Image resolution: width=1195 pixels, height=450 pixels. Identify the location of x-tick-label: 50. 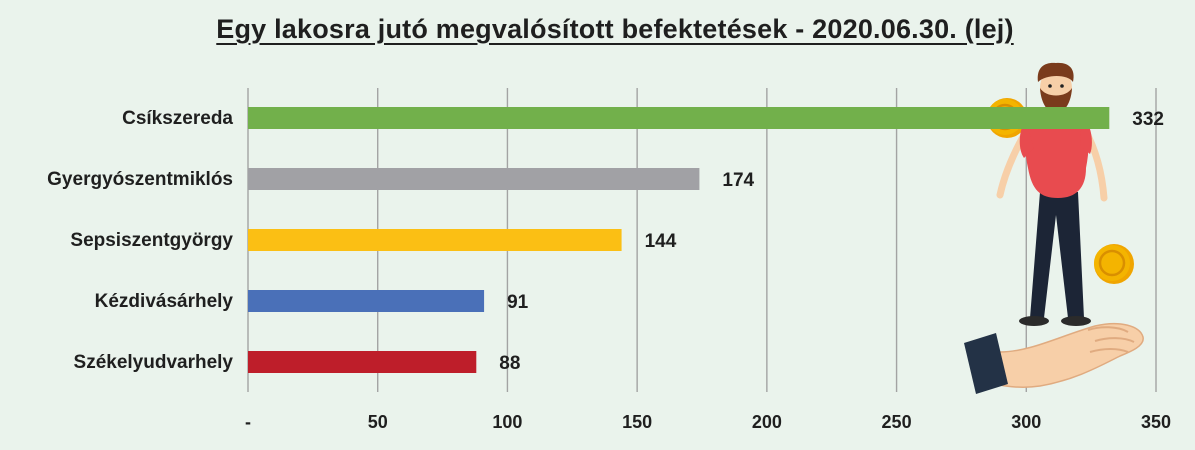
(378, 422).